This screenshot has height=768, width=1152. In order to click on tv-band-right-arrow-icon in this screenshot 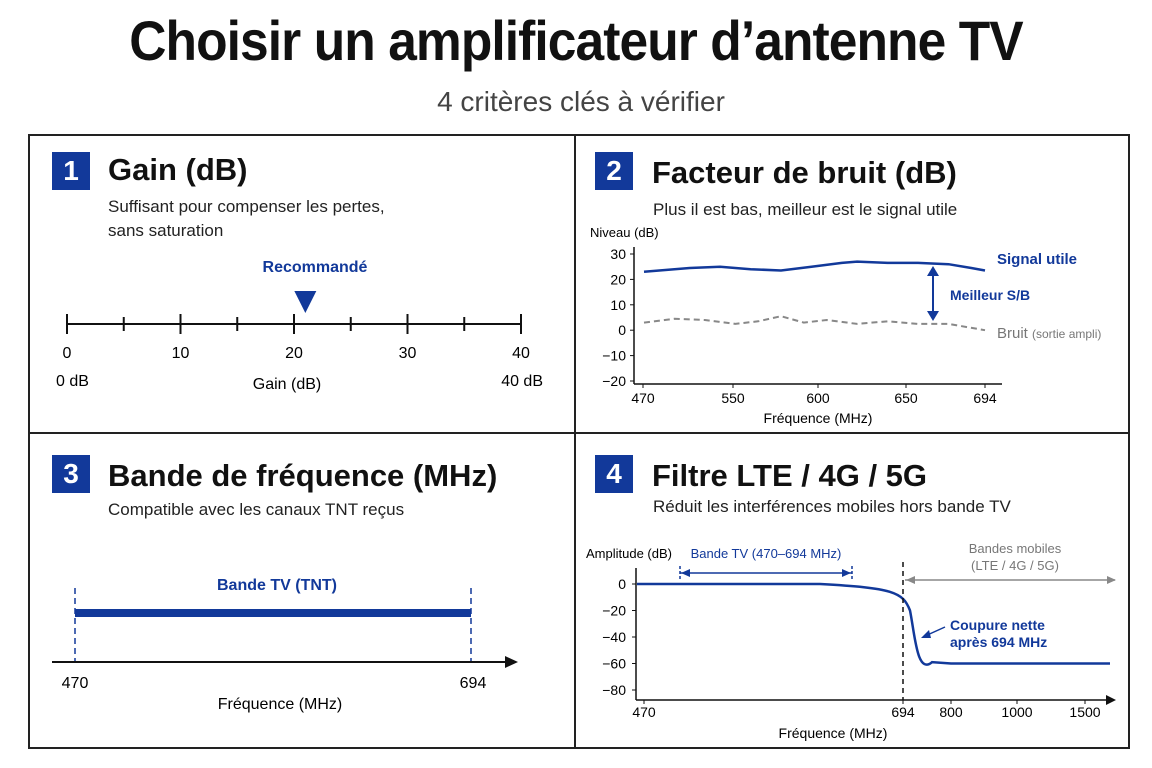, I will do `click(846, 573)`.